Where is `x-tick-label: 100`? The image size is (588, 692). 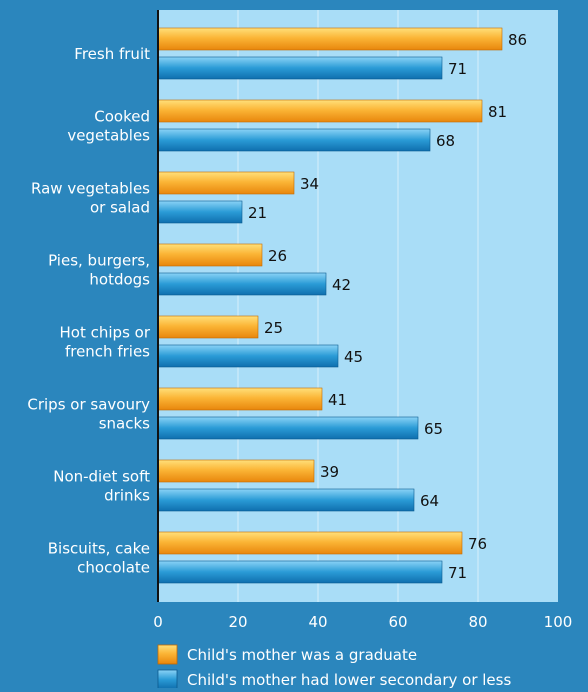 x-tick-label: 100 is located at coordinates (558, 622).